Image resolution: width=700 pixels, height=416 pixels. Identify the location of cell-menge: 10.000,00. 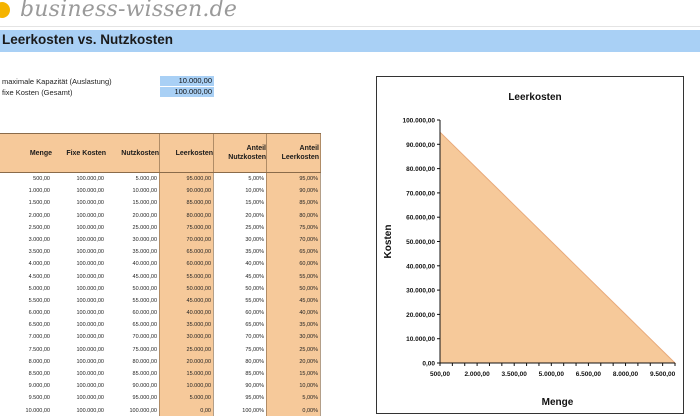
(37, 410).